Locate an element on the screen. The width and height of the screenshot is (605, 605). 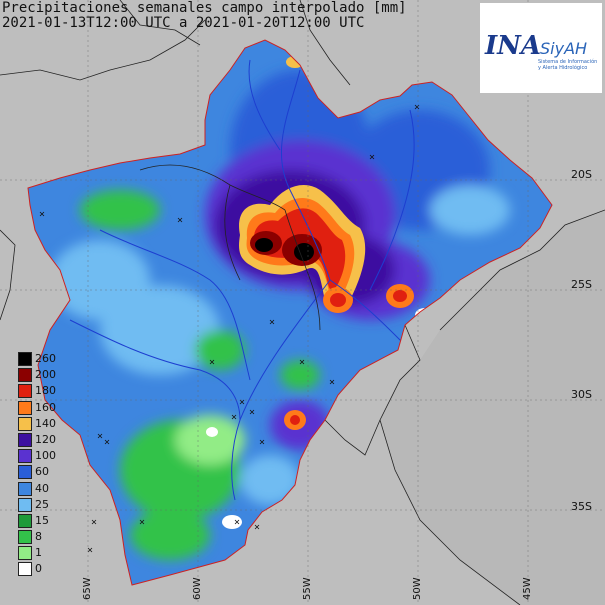
legend-label: 40 is located at coordinates (42, 488).